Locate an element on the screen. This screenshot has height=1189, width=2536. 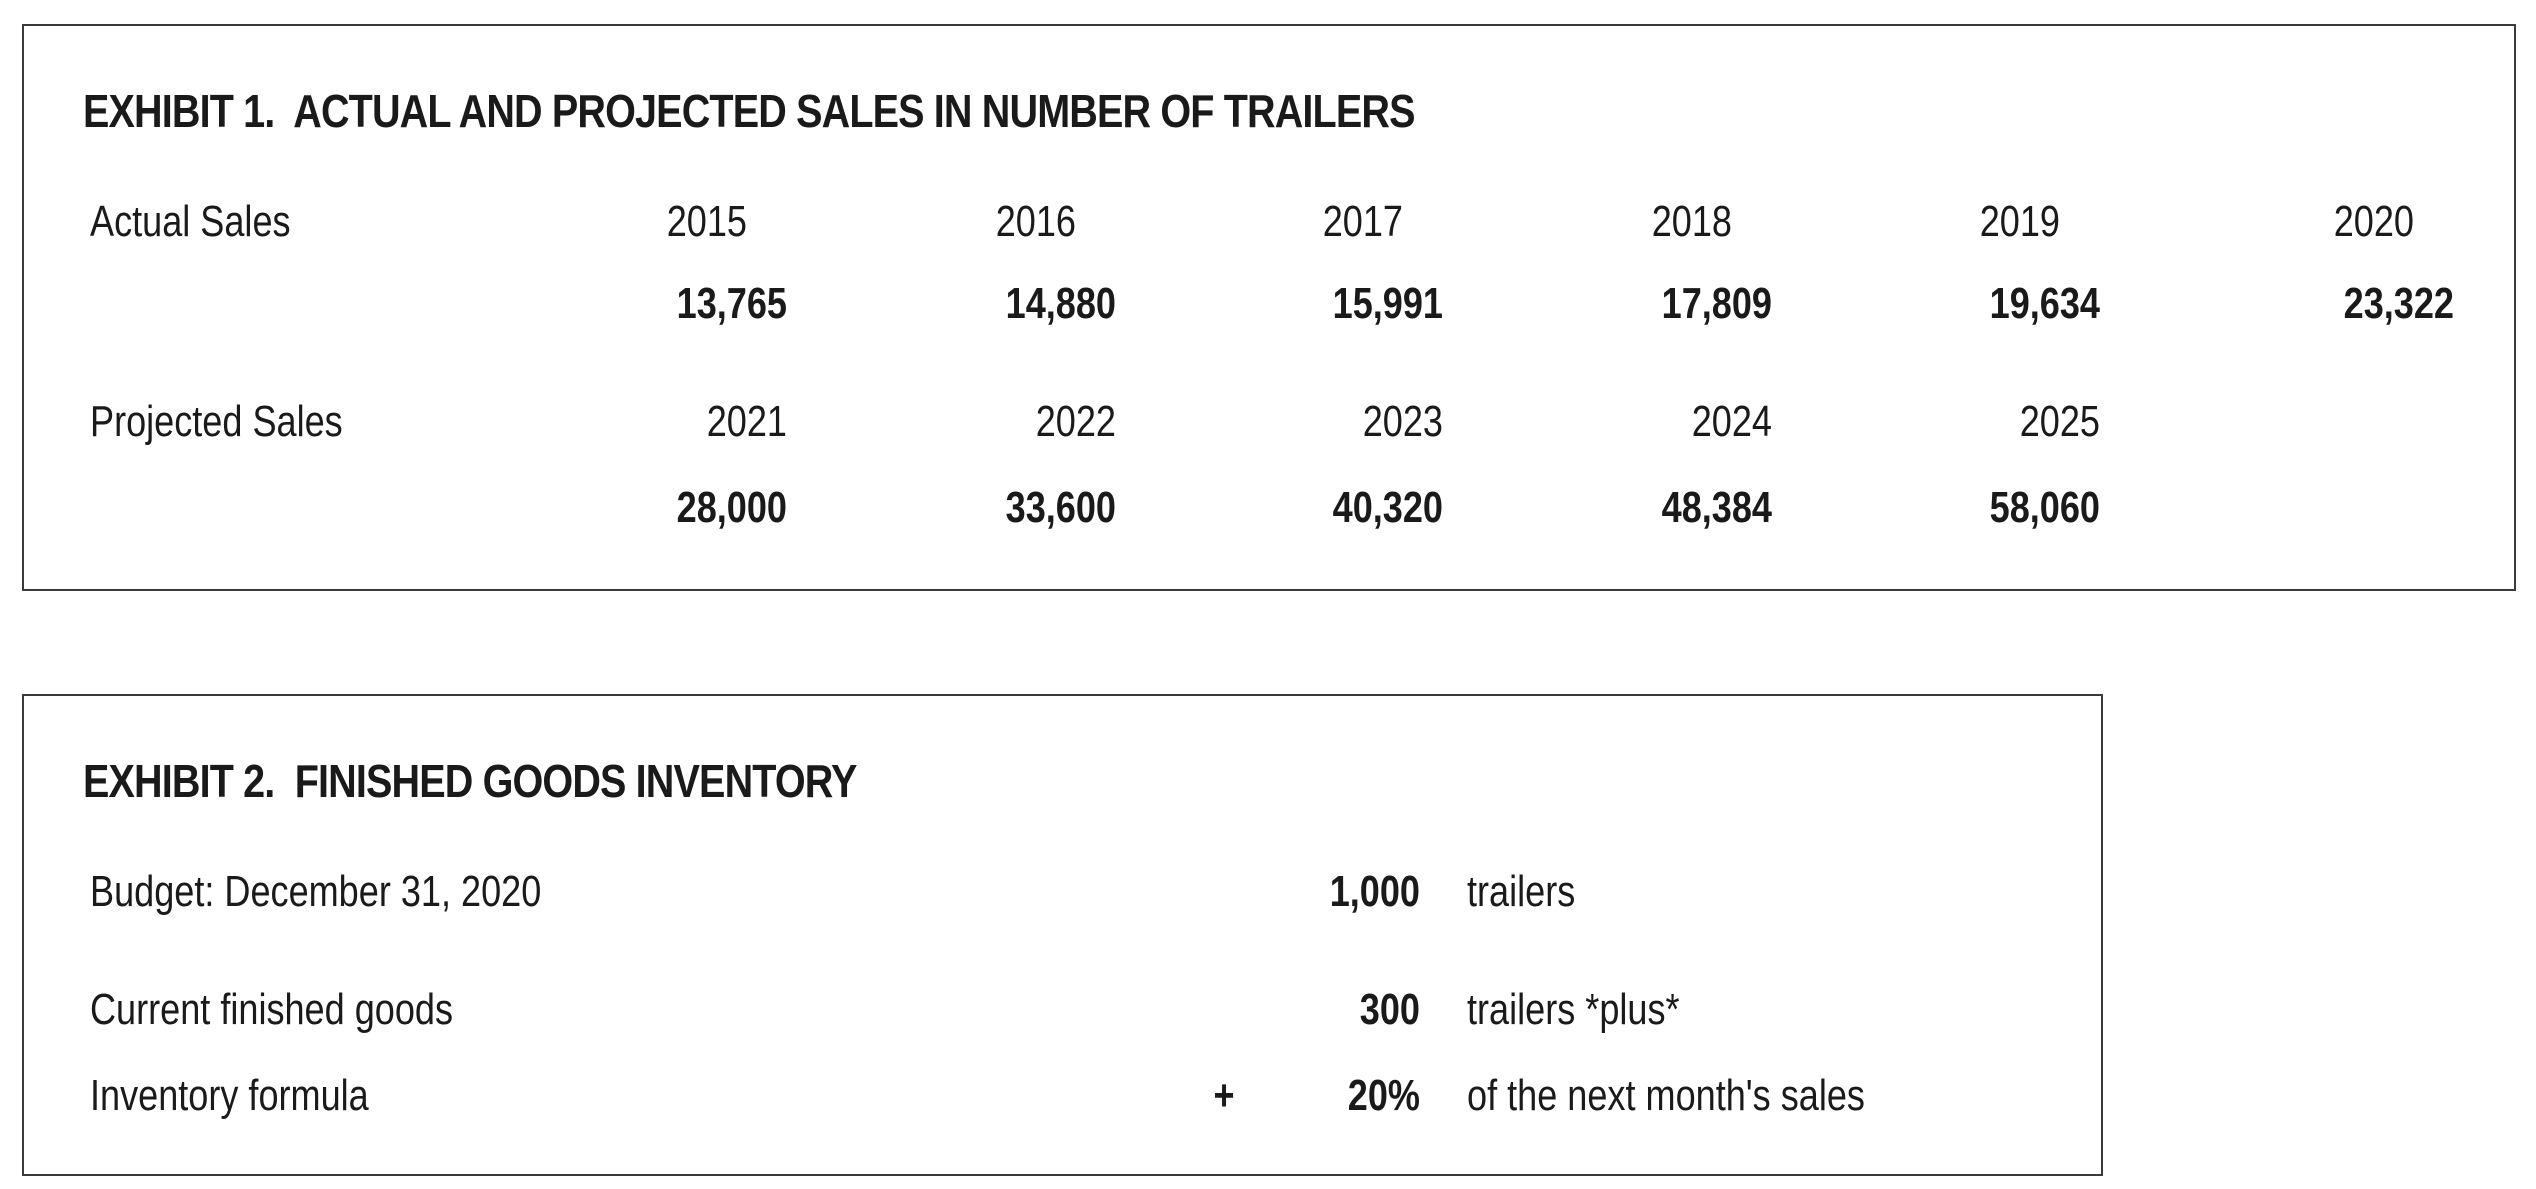
inventory-formula-unit: of the next month's sales is located at coordinates (1666, 1095).